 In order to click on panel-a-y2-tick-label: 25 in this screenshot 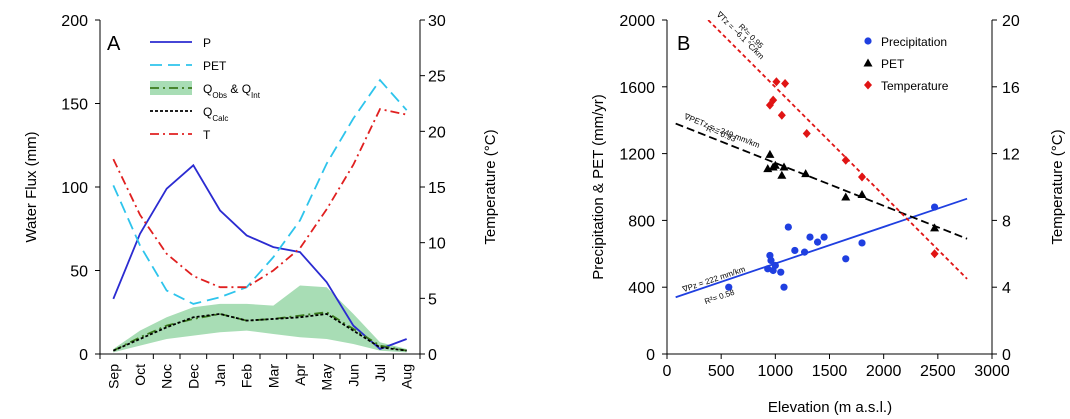, I will do `click(437, 77)`.